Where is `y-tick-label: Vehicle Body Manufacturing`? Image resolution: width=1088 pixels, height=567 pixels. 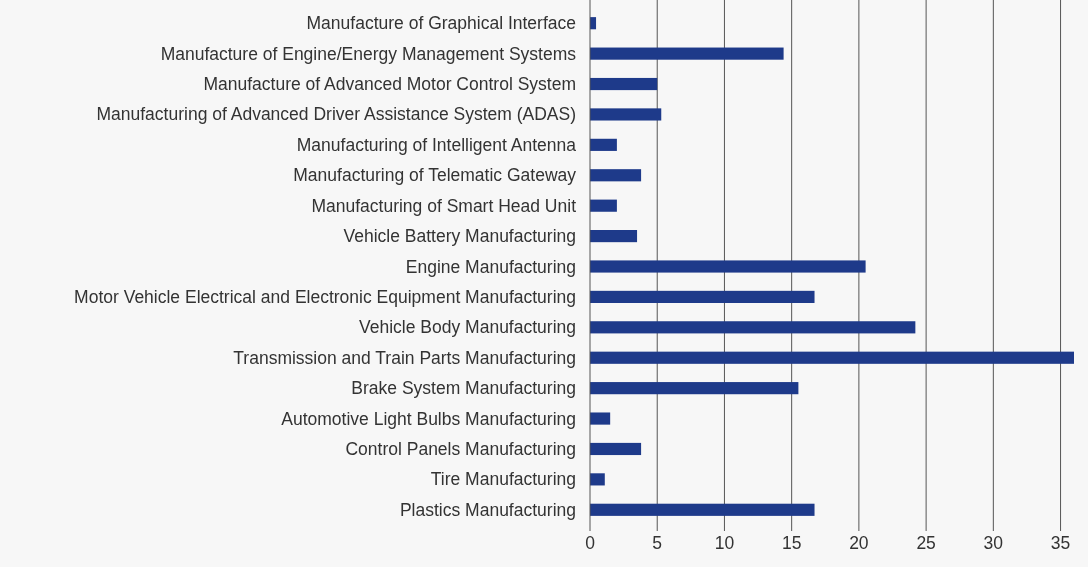 y-tick-label: Vehicle Body Manufacturing is located at coordinates (467, 327).